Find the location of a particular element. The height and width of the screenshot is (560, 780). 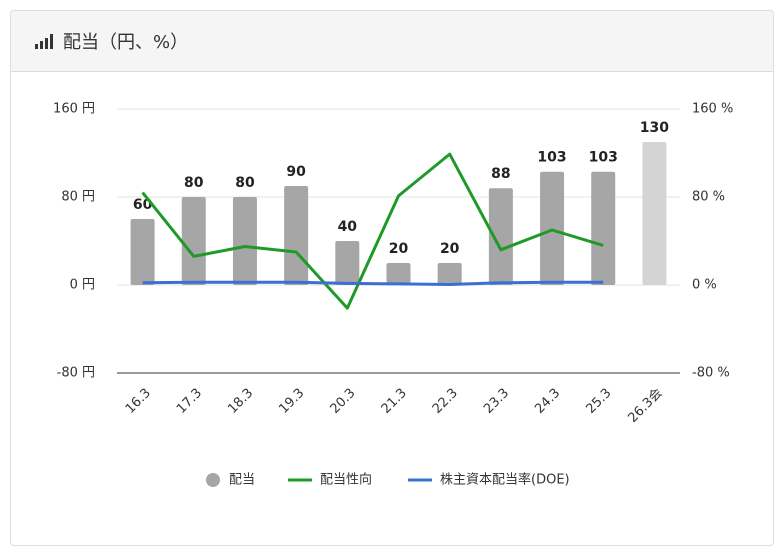

legend-label: 配当性向 is located at coordinates (346, 480).